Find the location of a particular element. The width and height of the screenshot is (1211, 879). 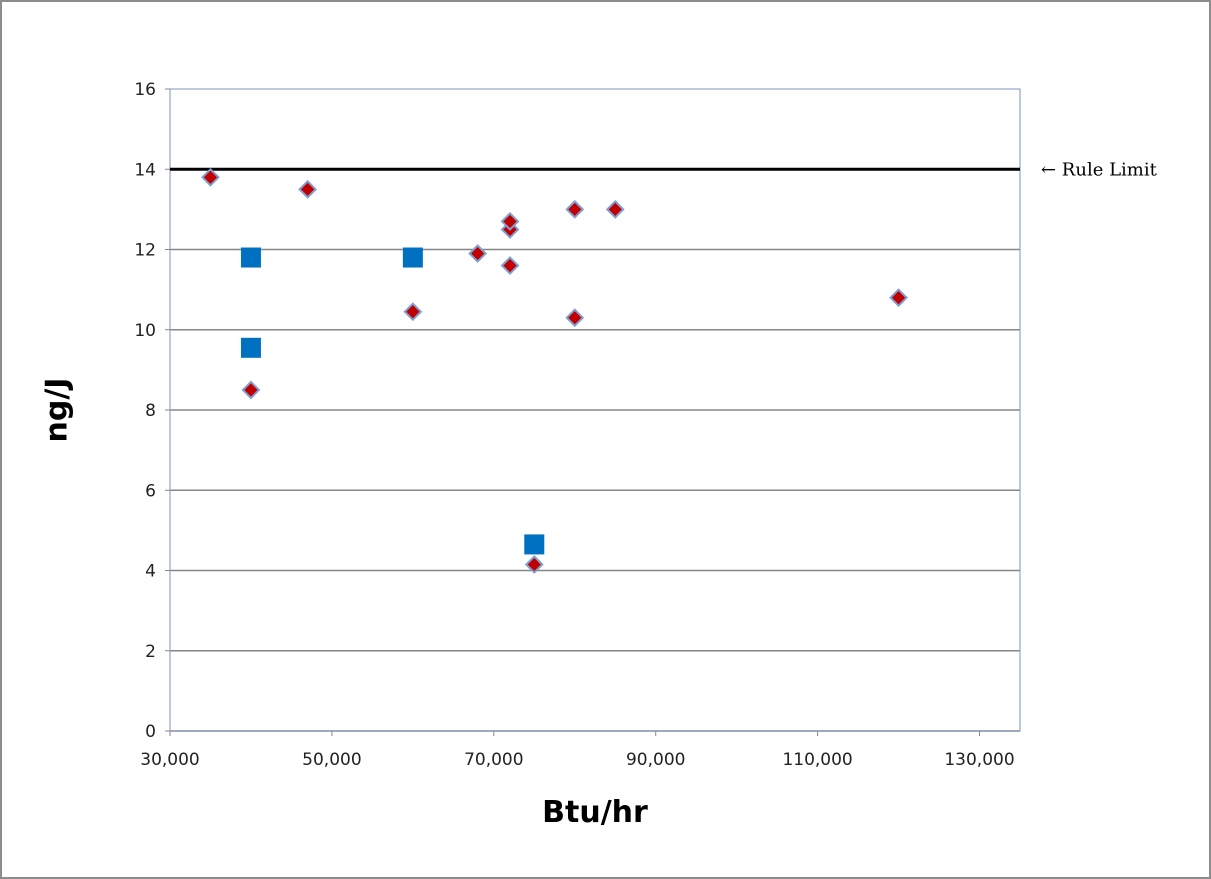

y-tick-label: 2 is located at coordinates (150, 652).